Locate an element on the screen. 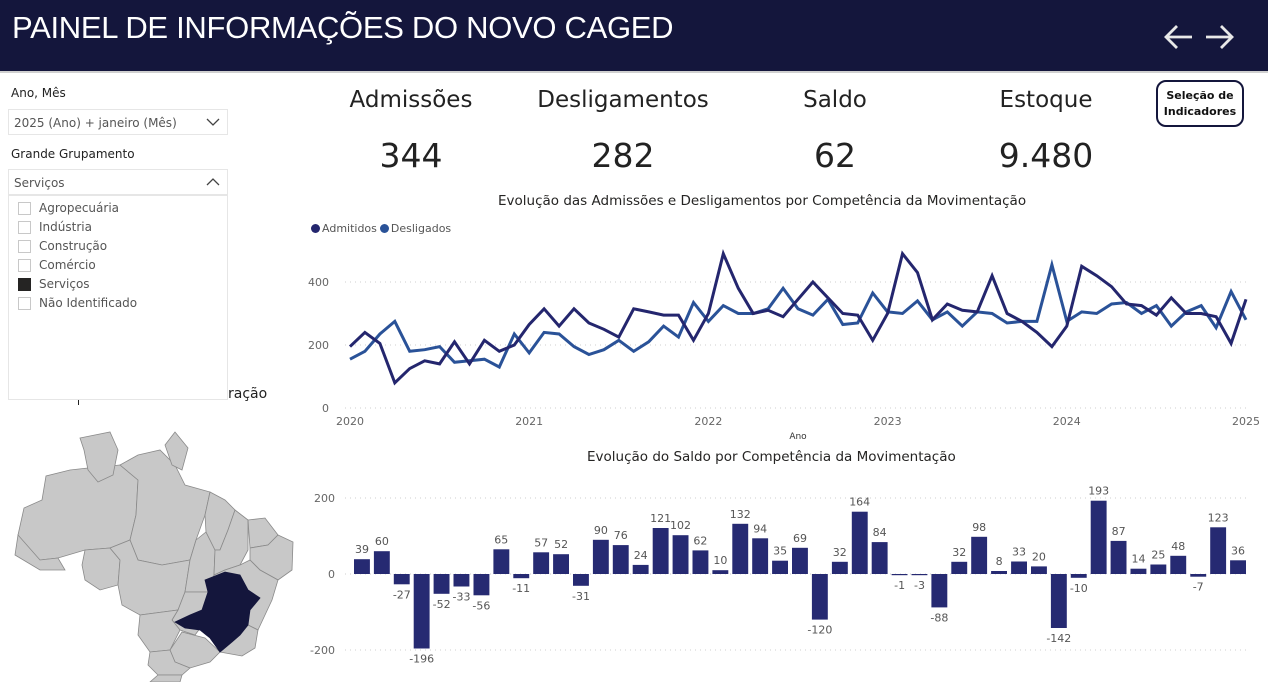 This screenshot has height=682, width=1268. brazil-map is located at coordinates (152, 551).